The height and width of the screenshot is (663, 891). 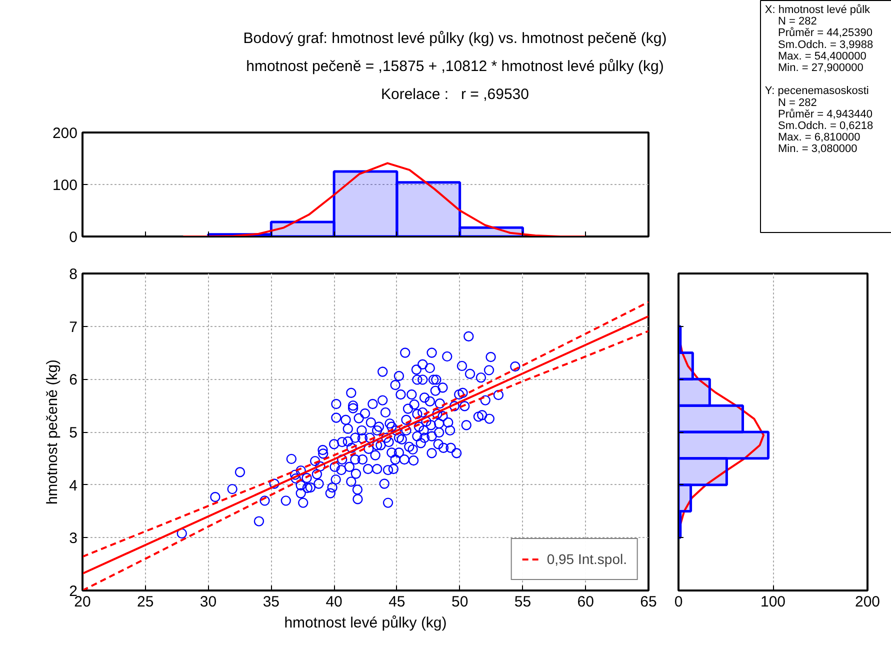 What do you see at coordinates (65, 185) in the screenshot?
I see `y-tick-label: 100` at bounding box center [65, 185].